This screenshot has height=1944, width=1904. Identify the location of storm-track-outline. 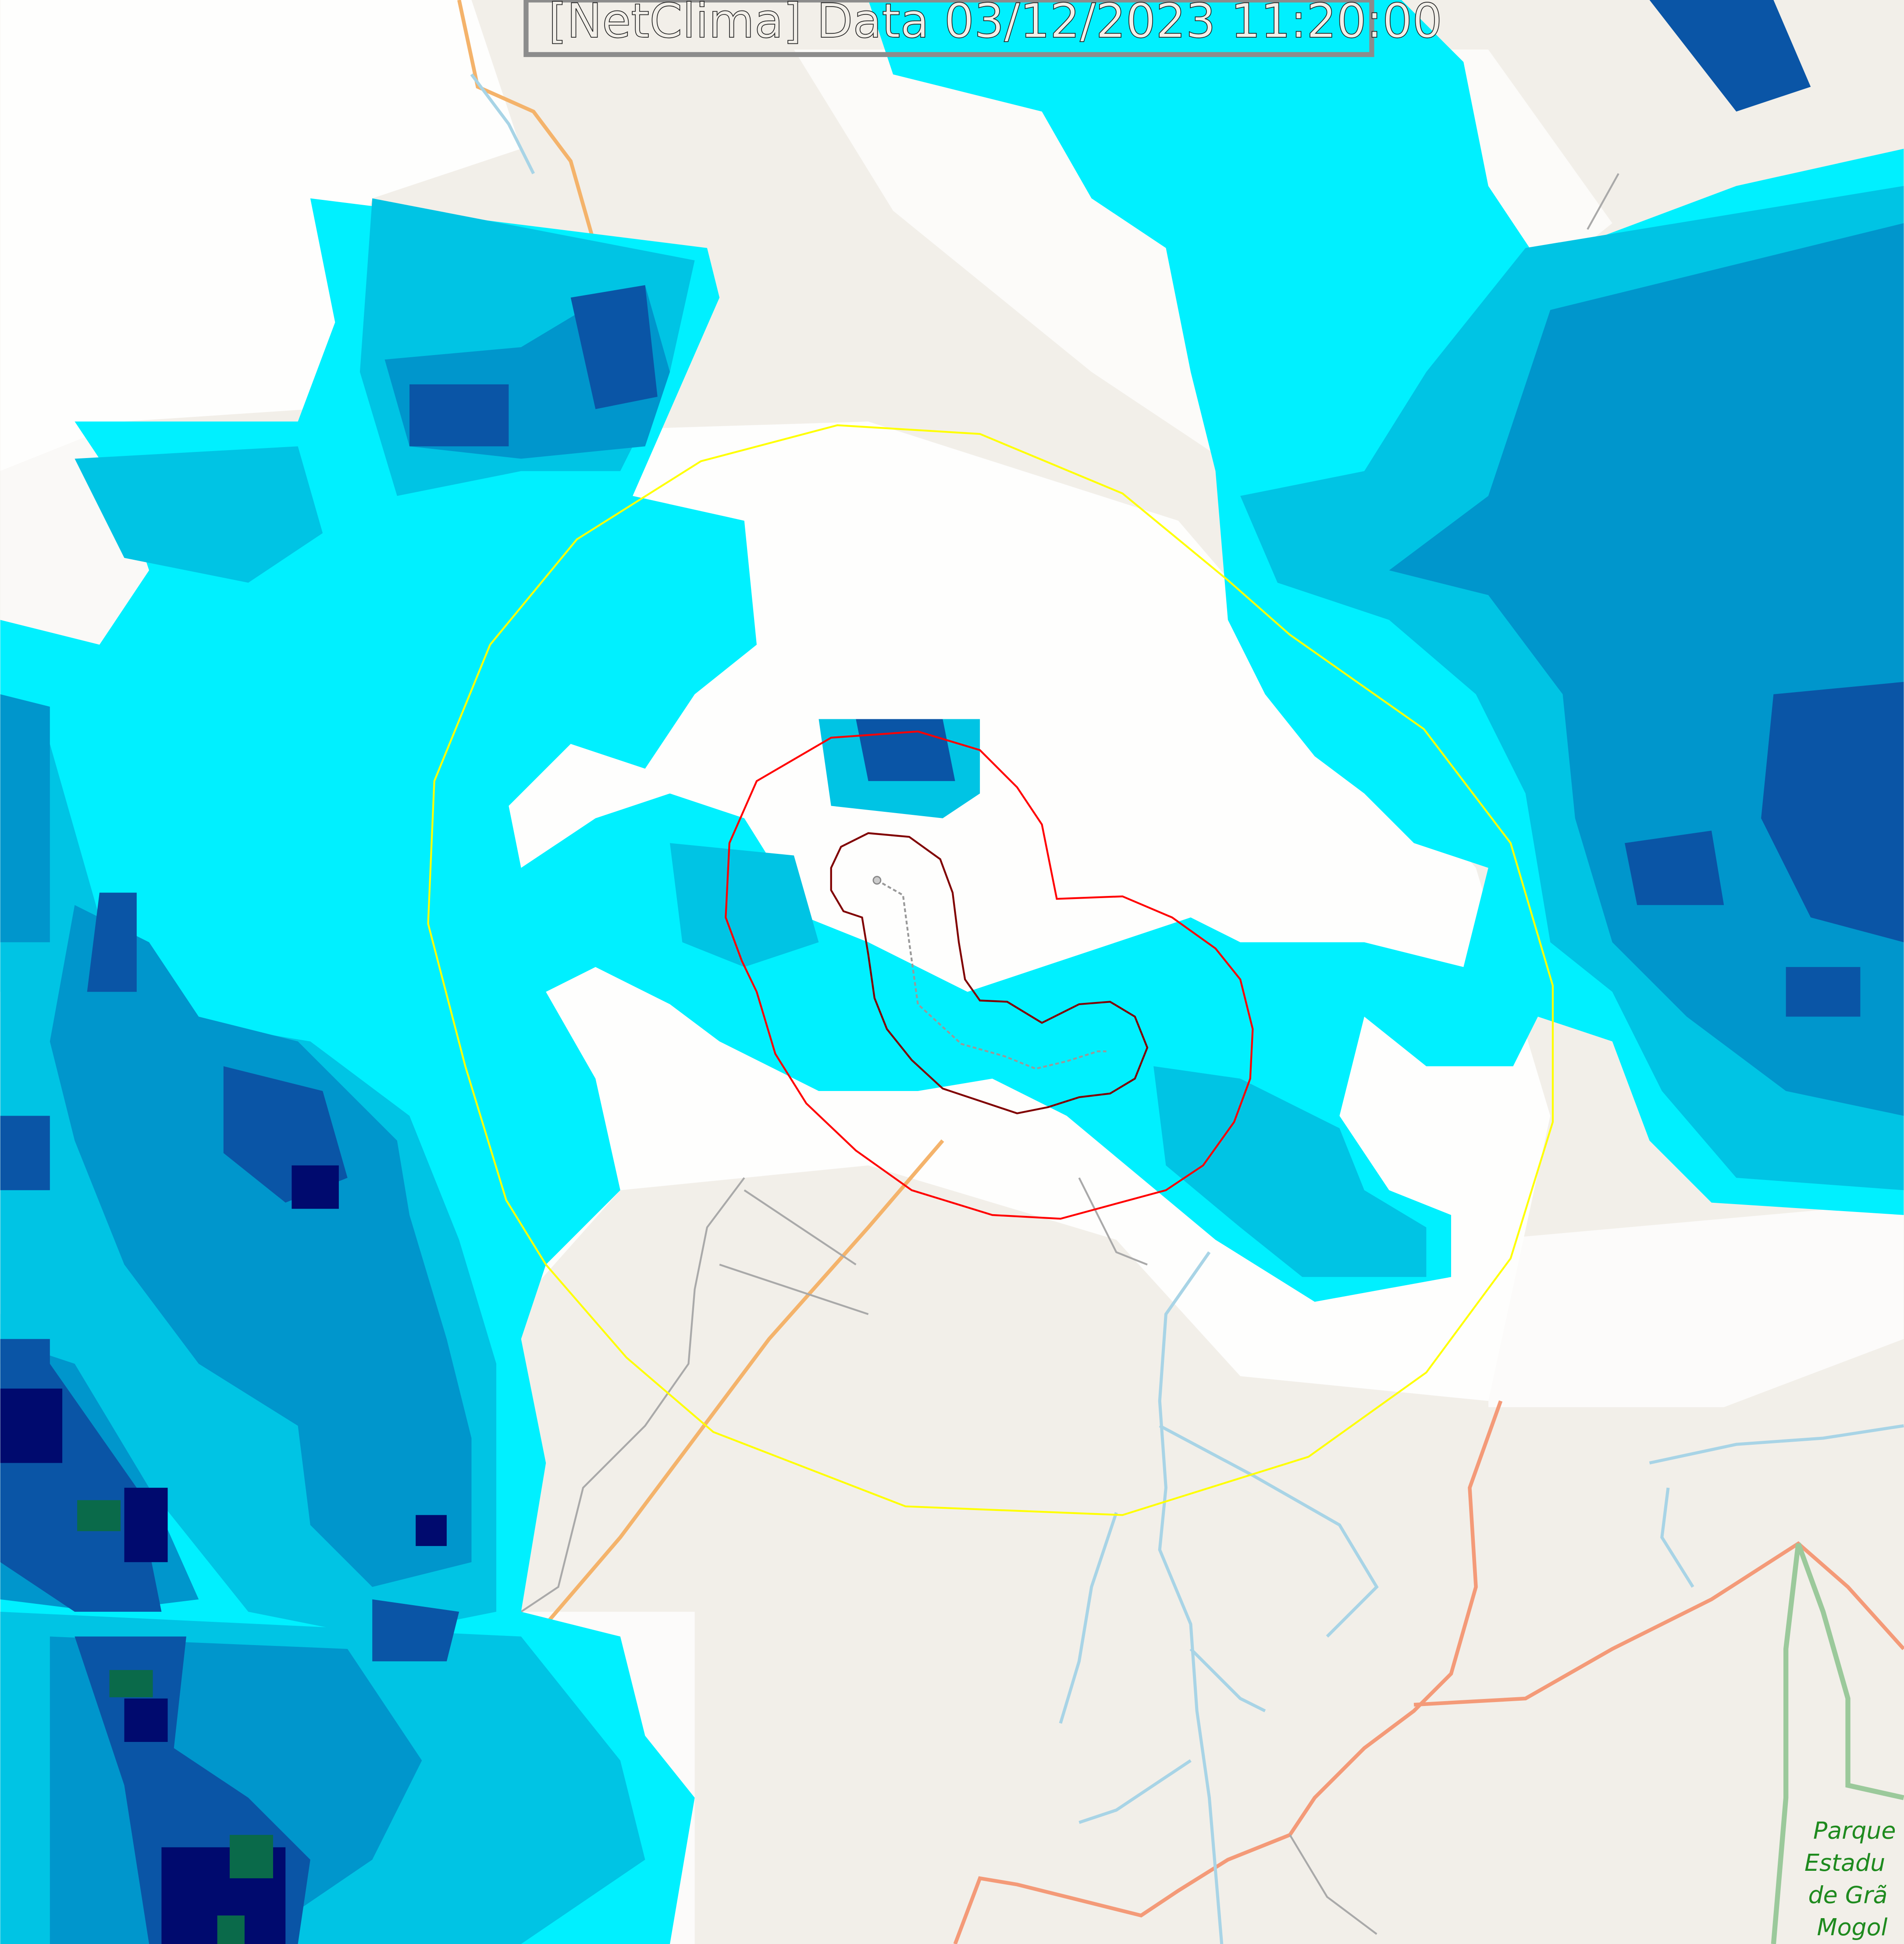
(989, 973).